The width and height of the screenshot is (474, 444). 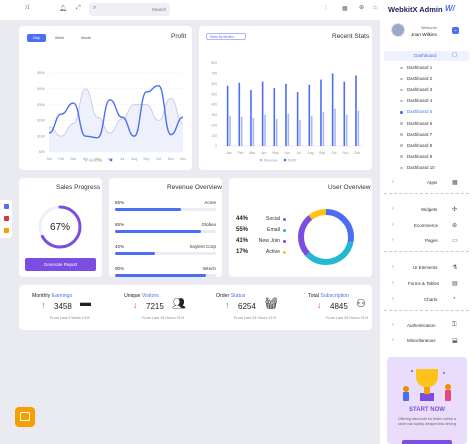 What do you see at coordinates (345, 153) in the screenshot?
I see `stats-x-tick: Nov` at bounding box center [345, 153].